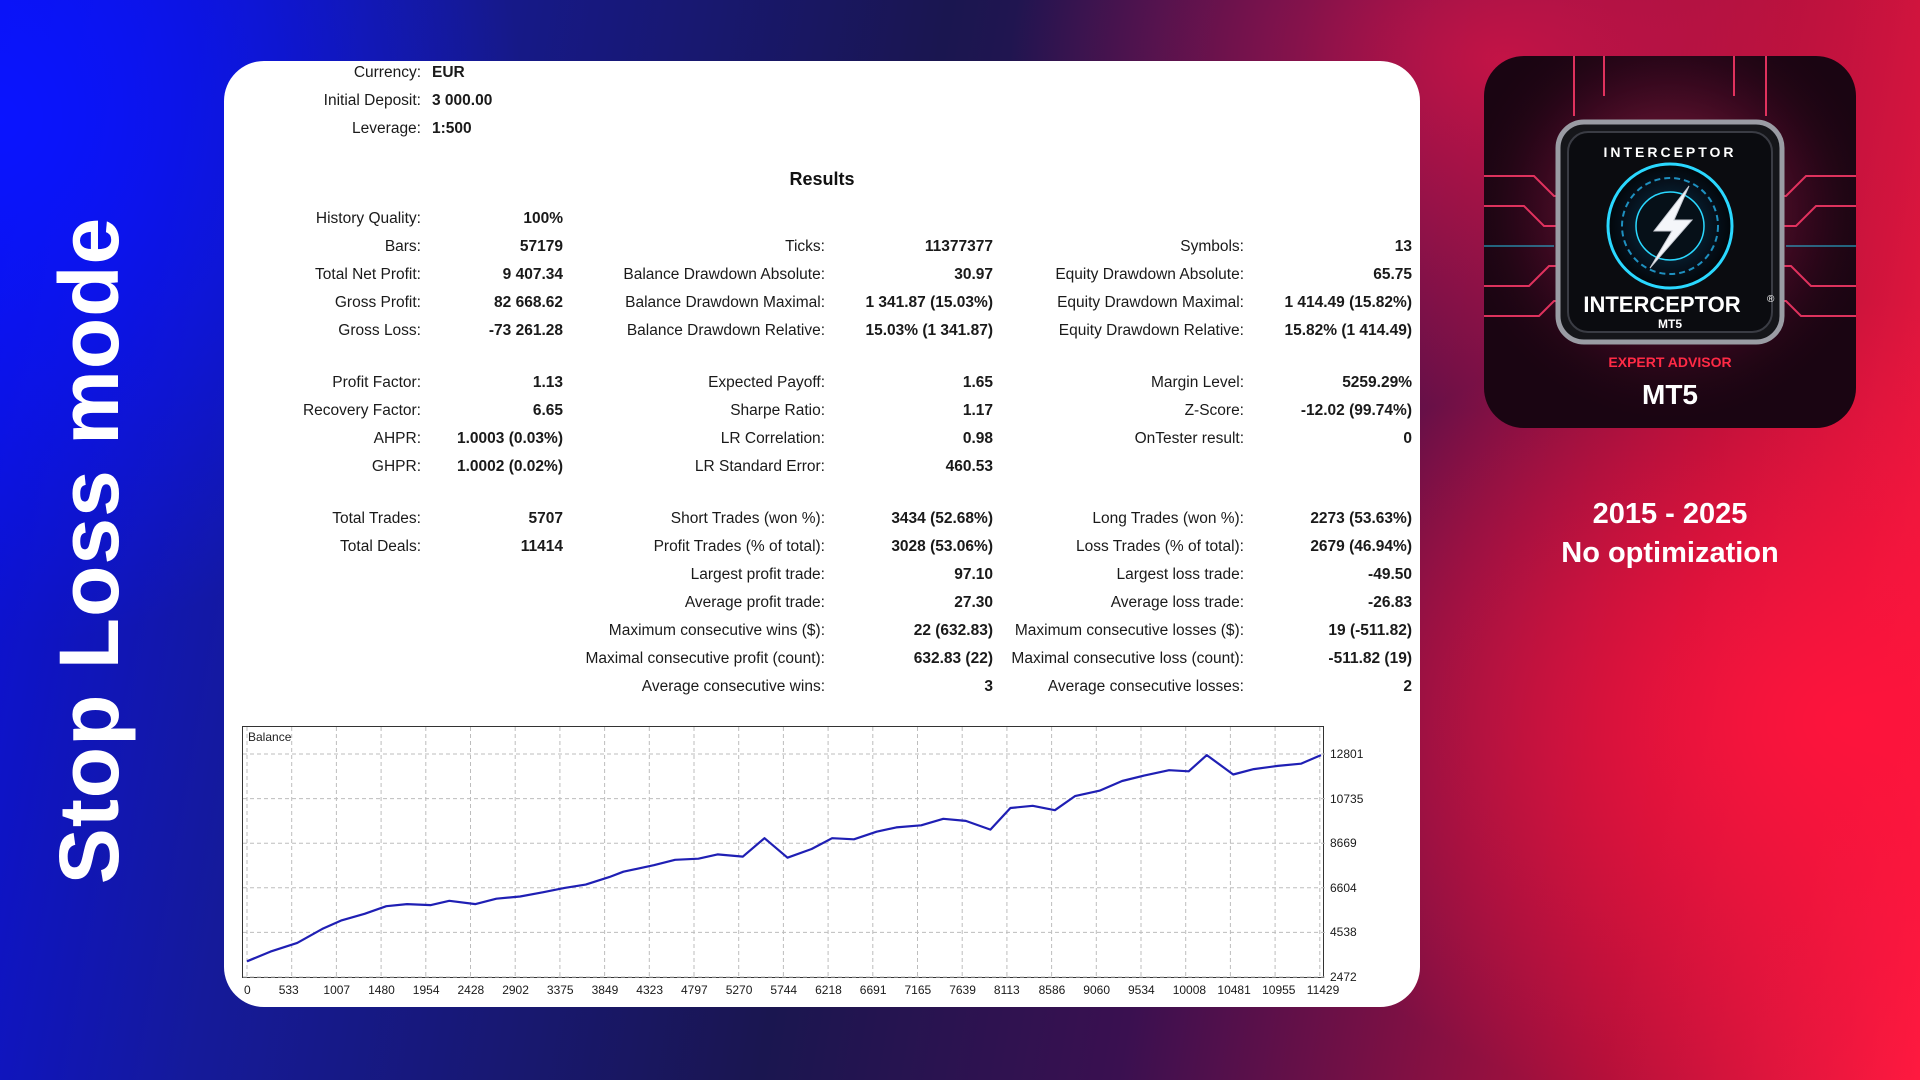 The image size is (1920, 1080). I want to click on logo-badge-text: EXPERT ADVISOR, so click(1669, 362).